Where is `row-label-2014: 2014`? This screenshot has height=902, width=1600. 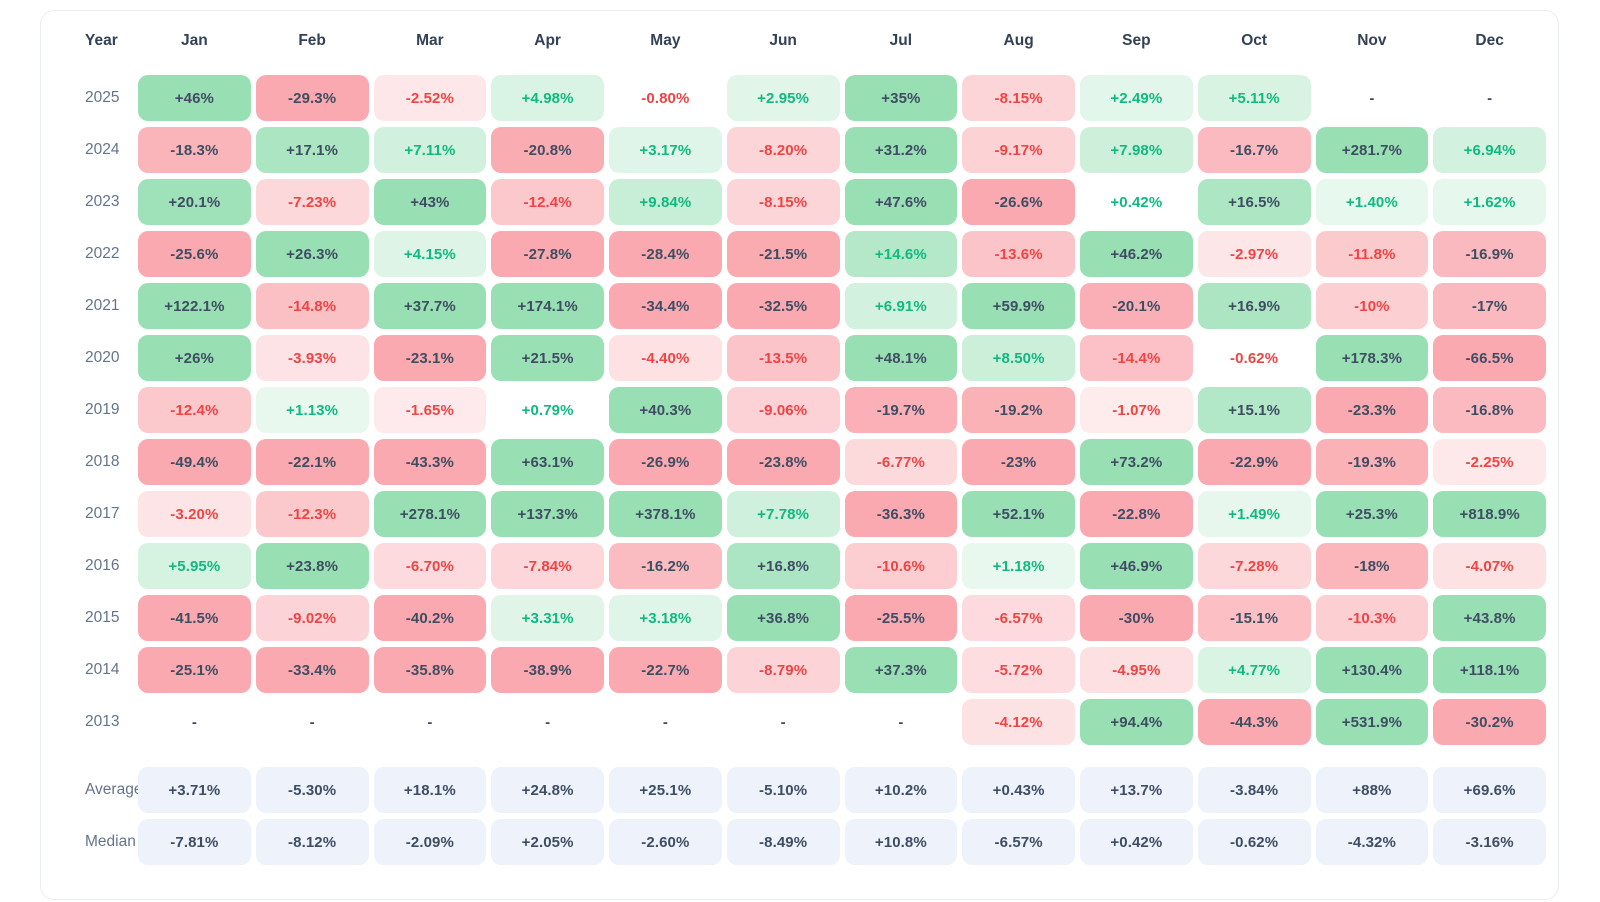 row-label-2014: 2014 is located at coordinates (102, 669).